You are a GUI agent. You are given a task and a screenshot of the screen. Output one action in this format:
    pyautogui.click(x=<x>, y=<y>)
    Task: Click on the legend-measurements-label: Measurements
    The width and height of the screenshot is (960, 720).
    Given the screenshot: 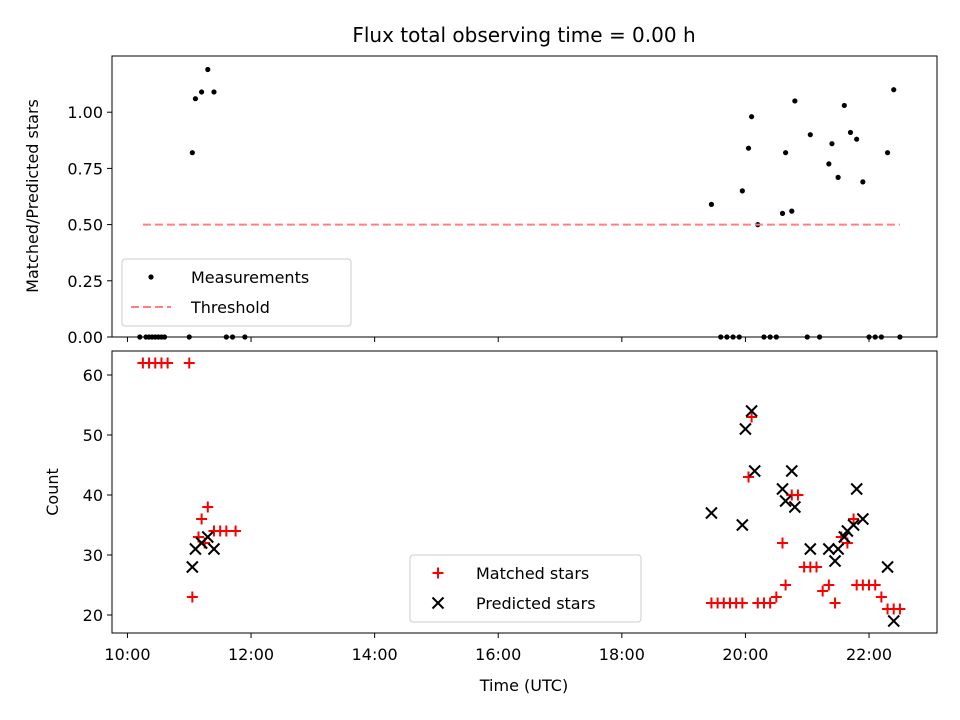 What is the action you would take?
    pyautogui.click(x=250, y=277)
    